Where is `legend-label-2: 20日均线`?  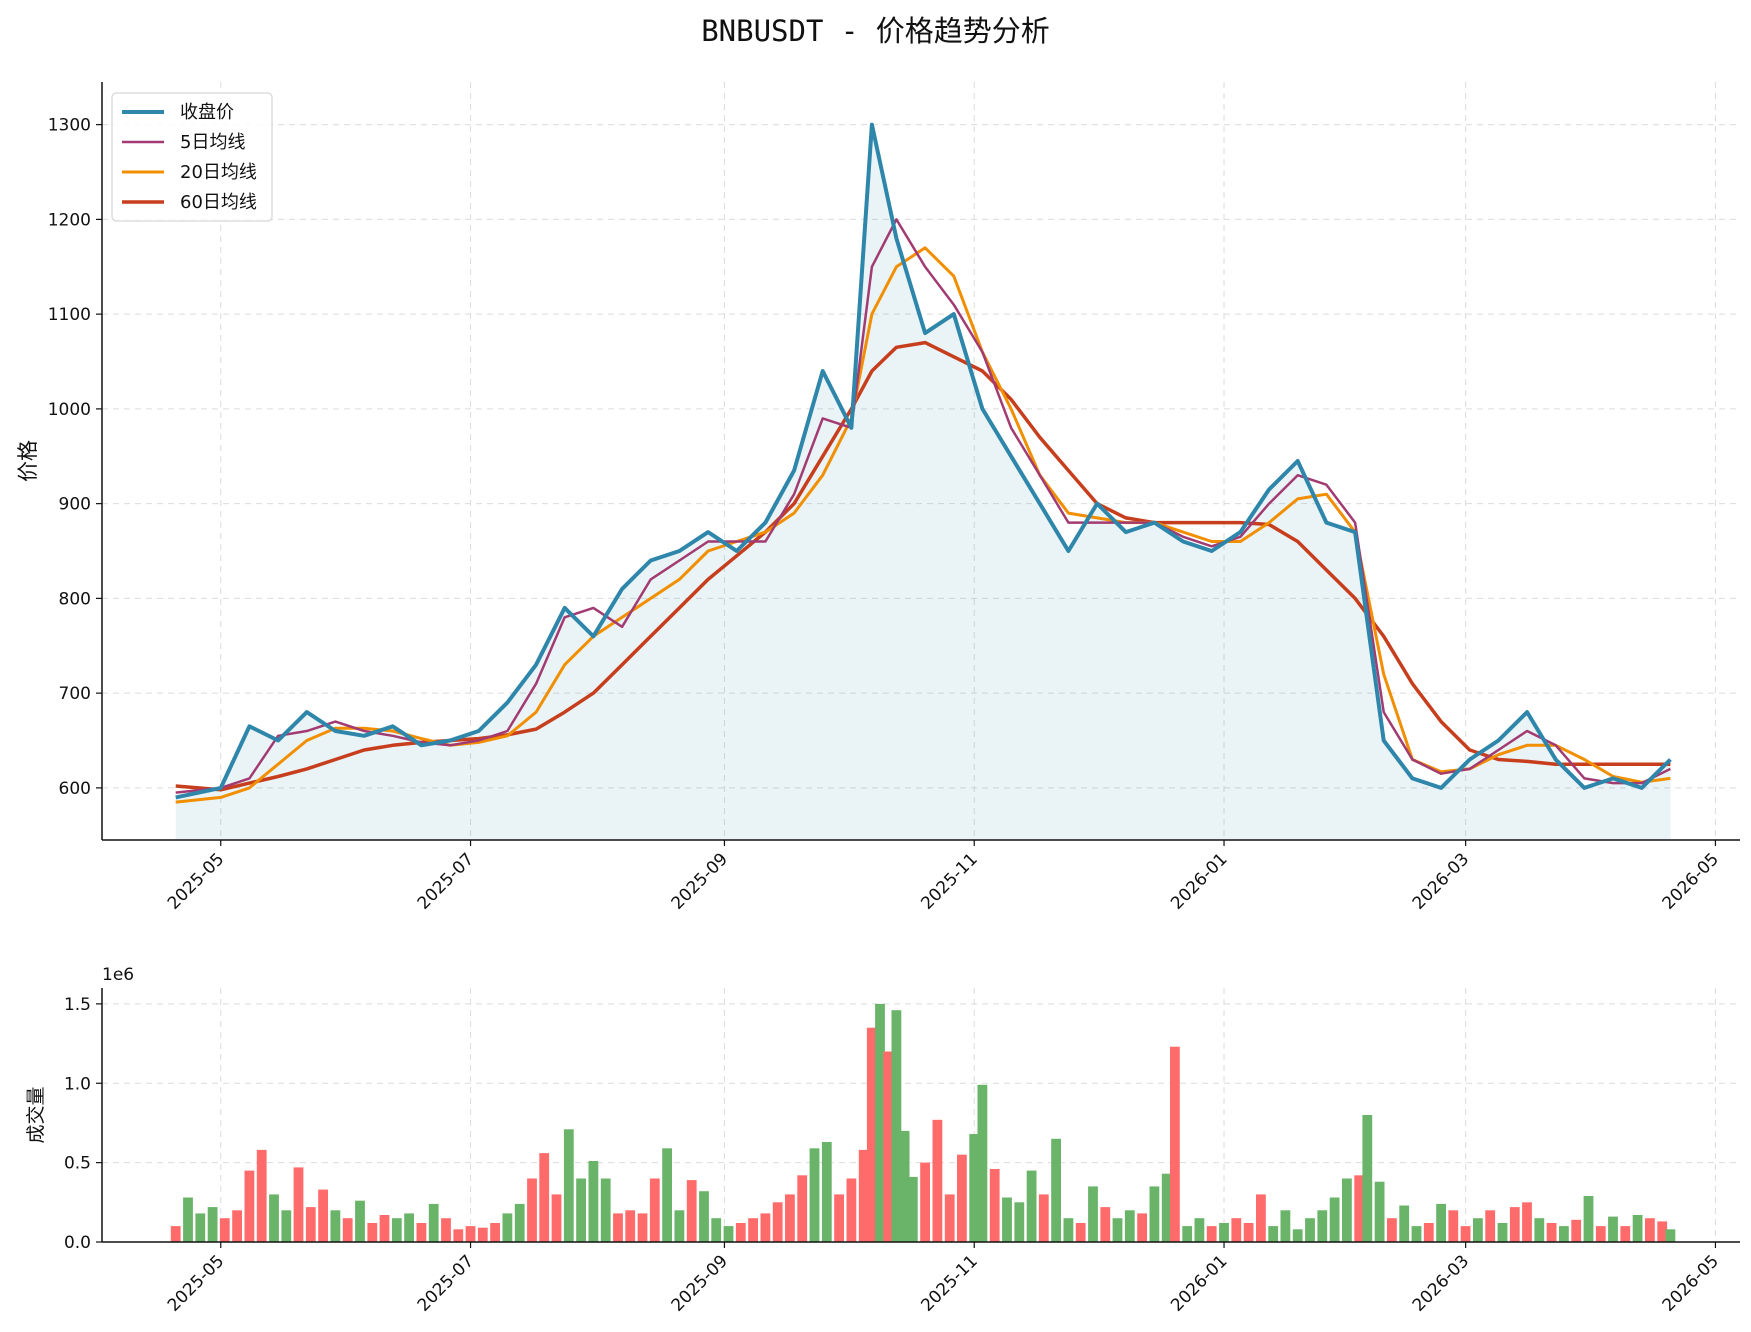
legend-label-2: 20日均线 is located at coordinates (218, 172).